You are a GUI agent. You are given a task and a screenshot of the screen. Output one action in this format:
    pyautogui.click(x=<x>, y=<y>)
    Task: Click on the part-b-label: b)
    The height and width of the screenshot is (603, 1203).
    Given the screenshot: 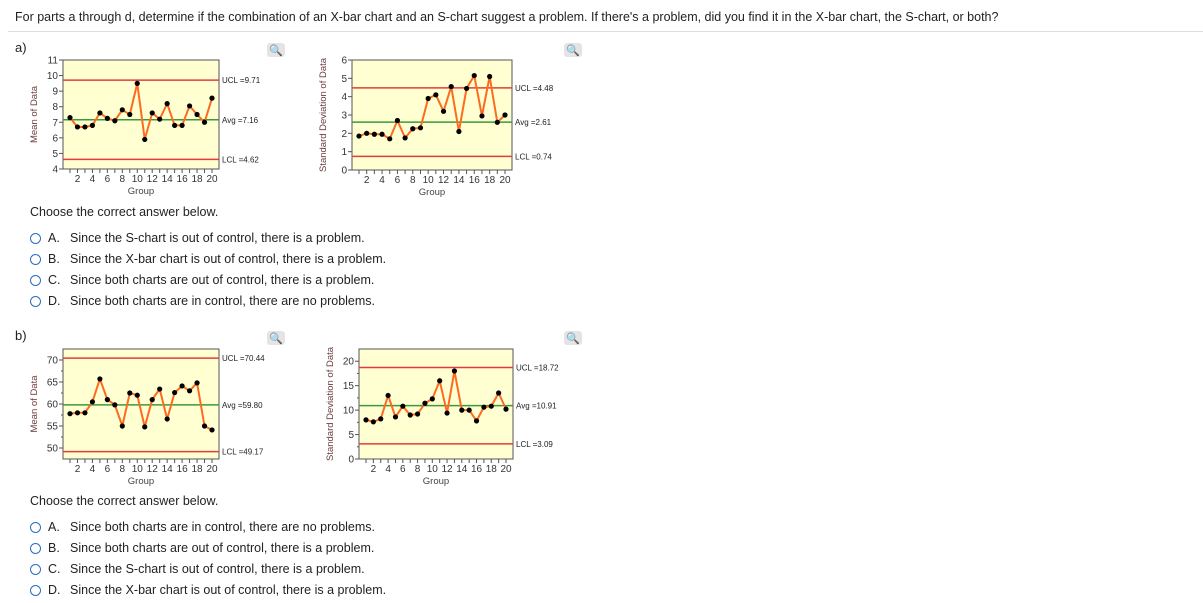 What is the action you would take?
    pyautogui.click(x=21, y=335)
    